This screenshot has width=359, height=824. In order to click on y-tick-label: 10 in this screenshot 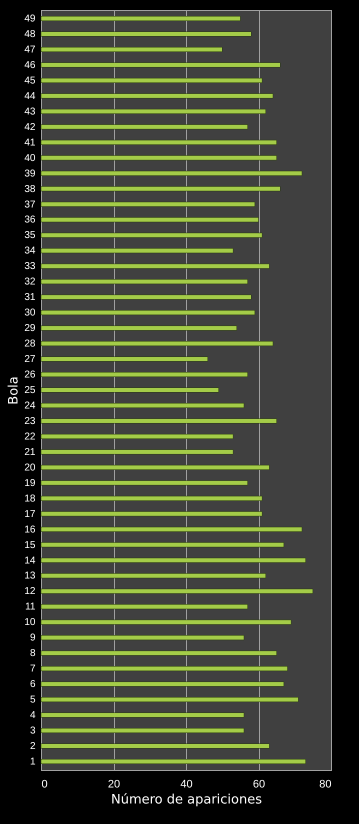, I will do `click(30, 622)`.